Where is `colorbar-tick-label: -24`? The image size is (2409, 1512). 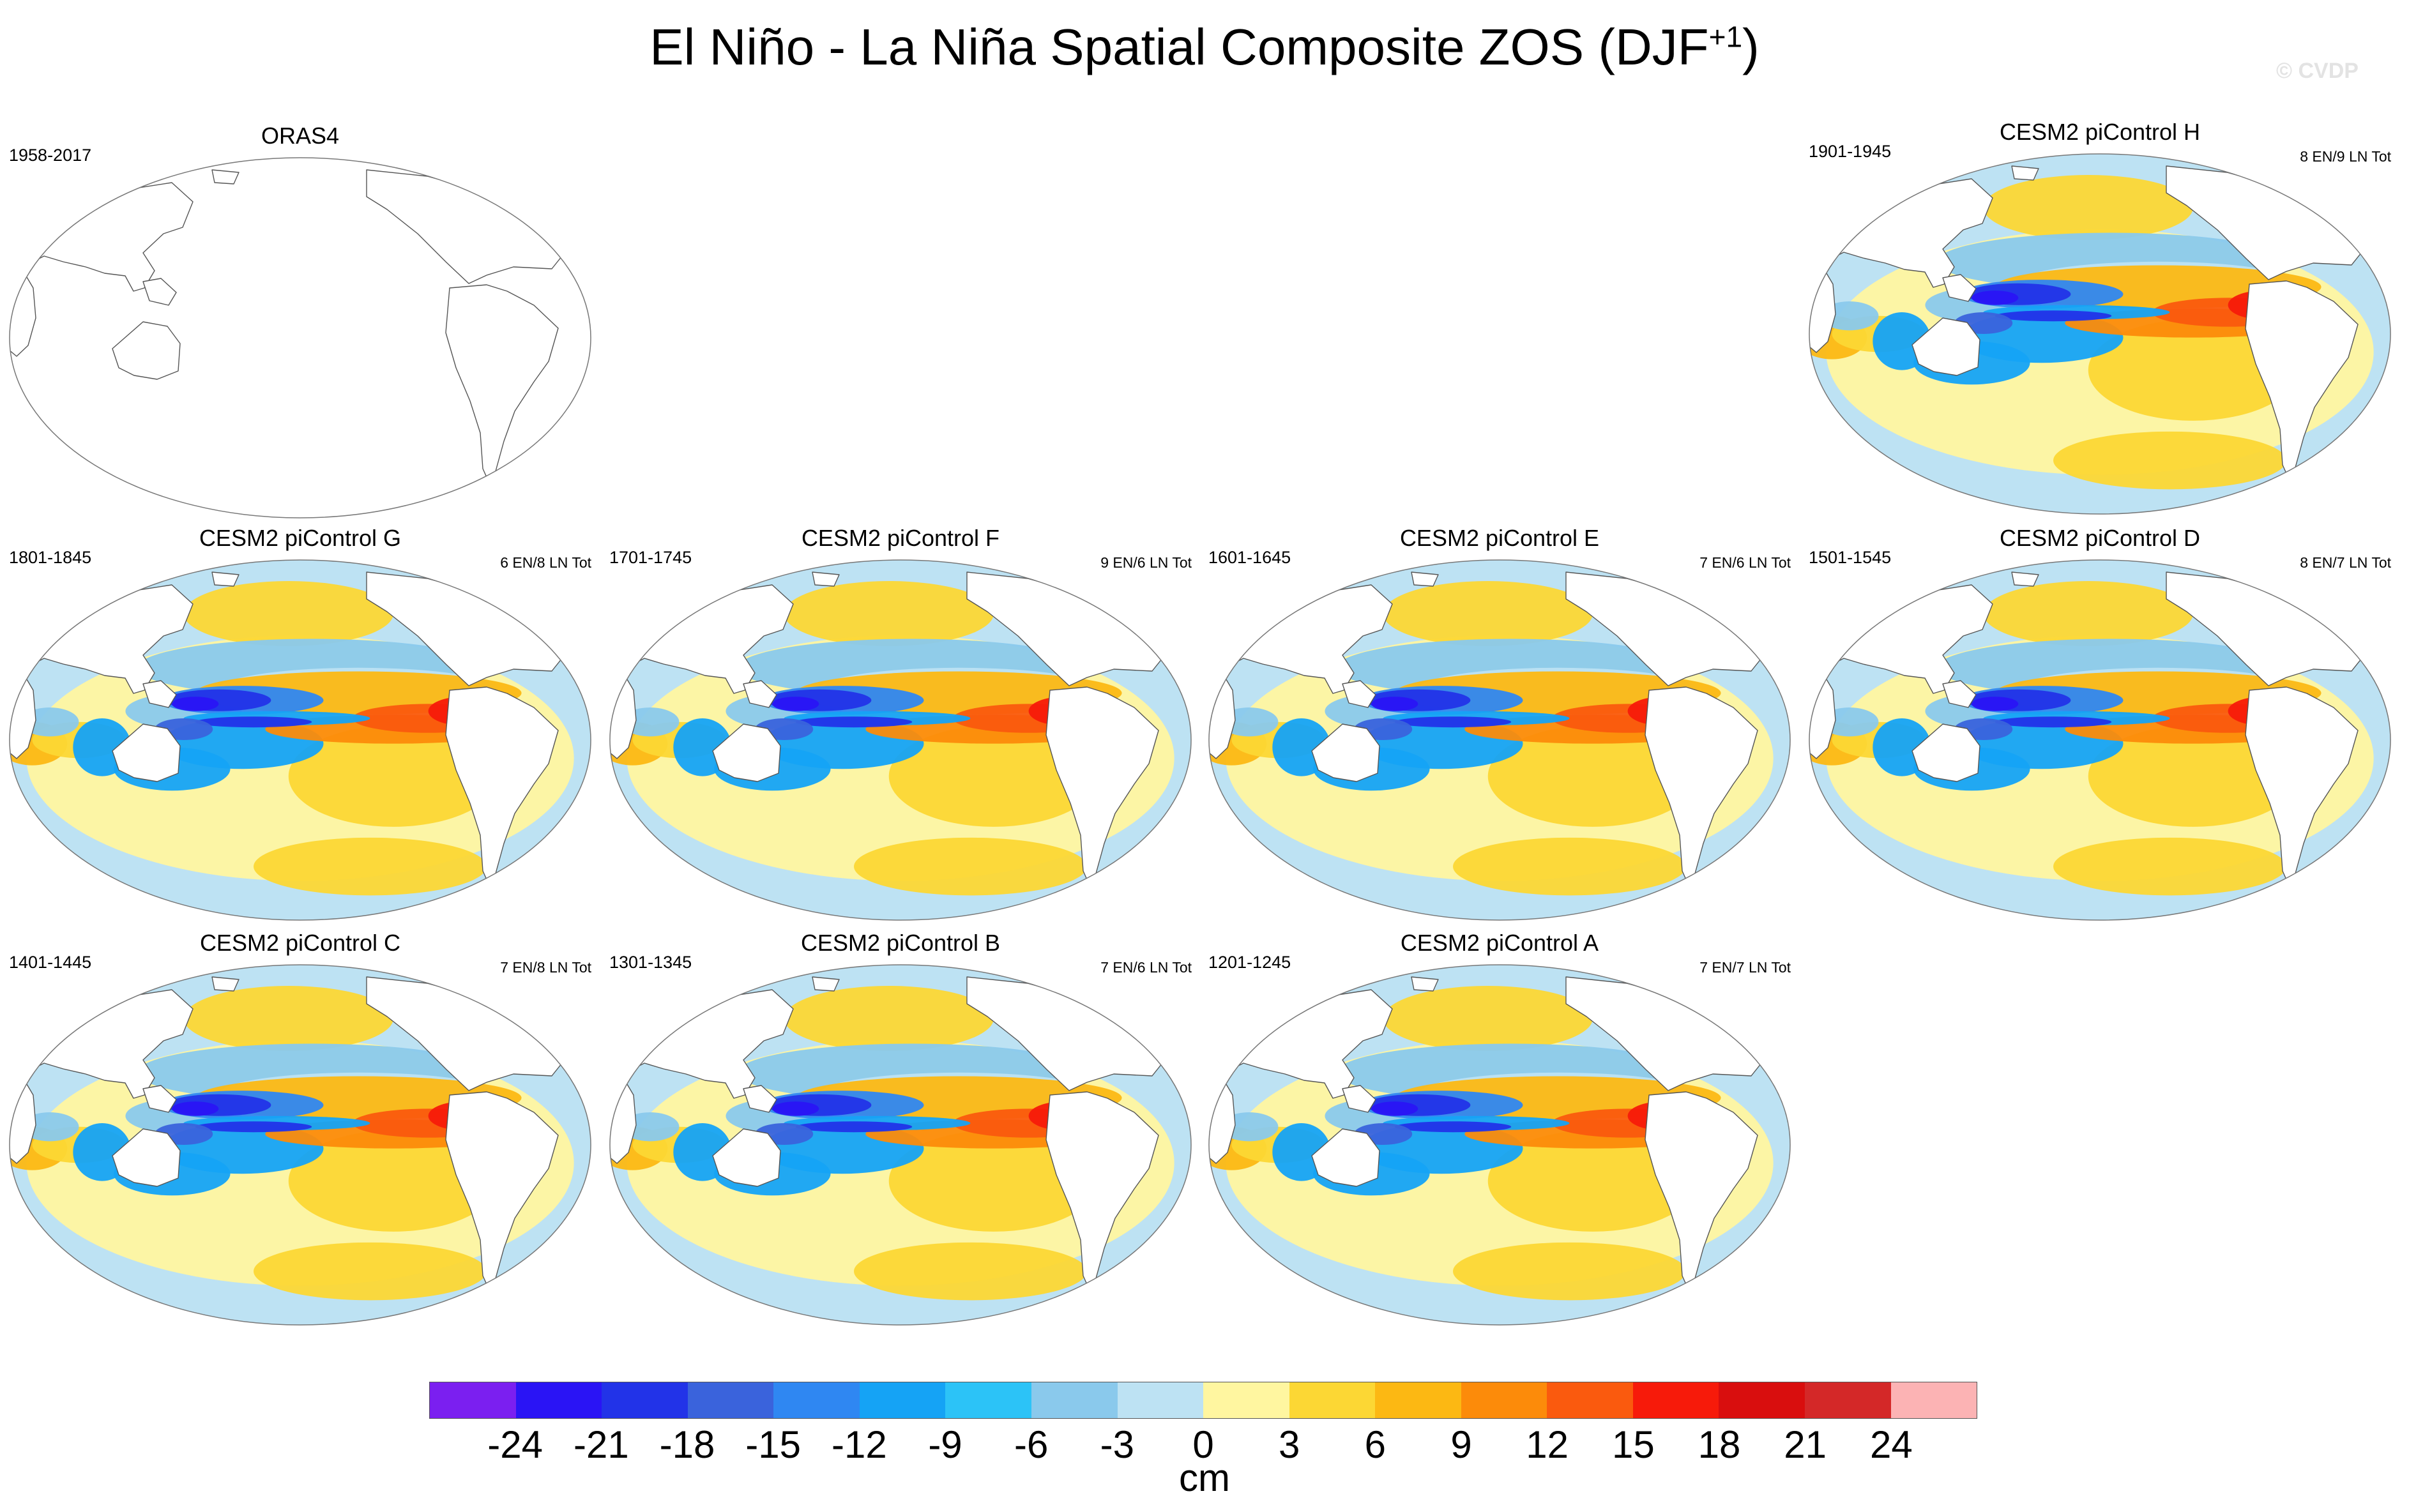
colorbar-tick-label: -24 is located at coordinates (515, 1444).